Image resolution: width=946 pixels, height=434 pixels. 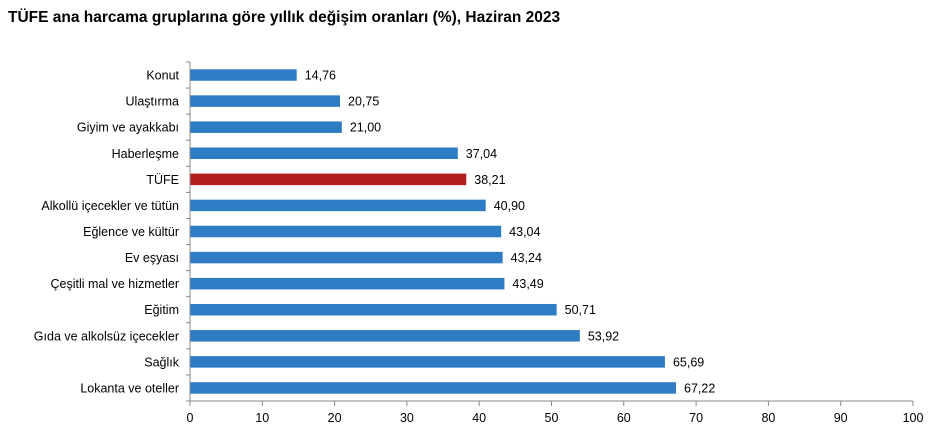 I want to click on category-label-3: Haberleşme, so click(x=145, y=154).